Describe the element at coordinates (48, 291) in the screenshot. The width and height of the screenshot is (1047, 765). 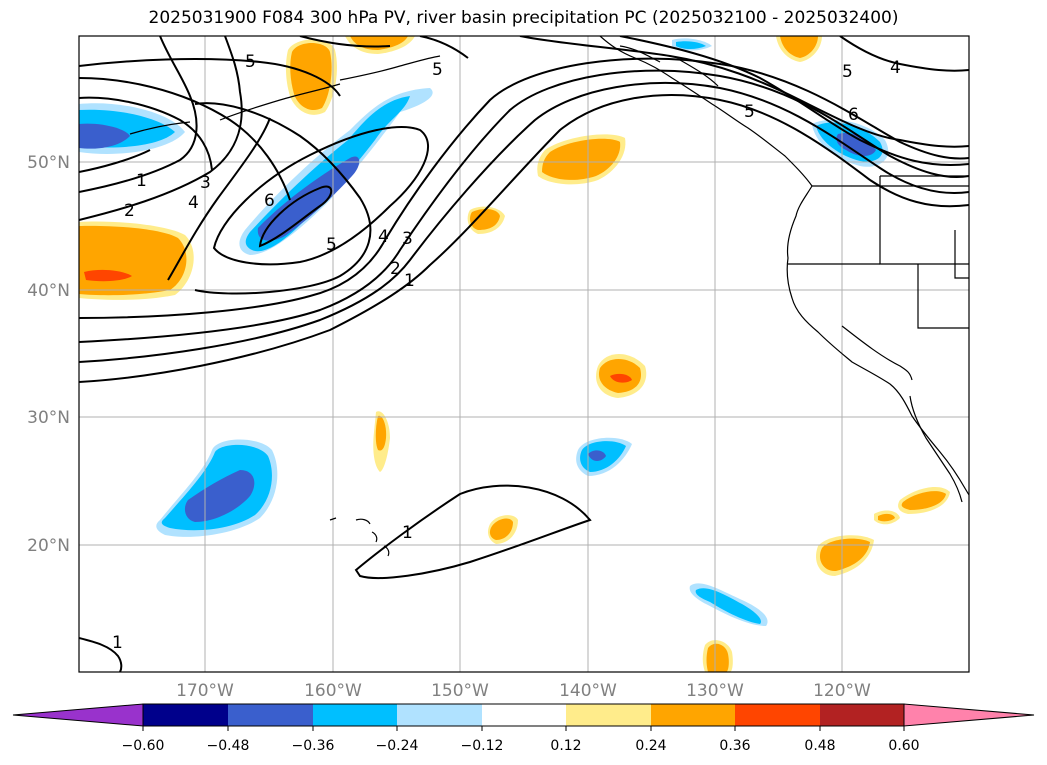
I see `lat-label-40n: 40°N` at that location.